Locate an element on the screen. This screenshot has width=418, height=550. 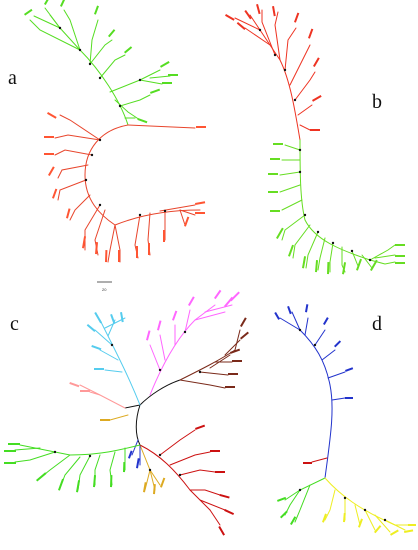
tree-d-blue-clade is located at coordinates (312, 395).